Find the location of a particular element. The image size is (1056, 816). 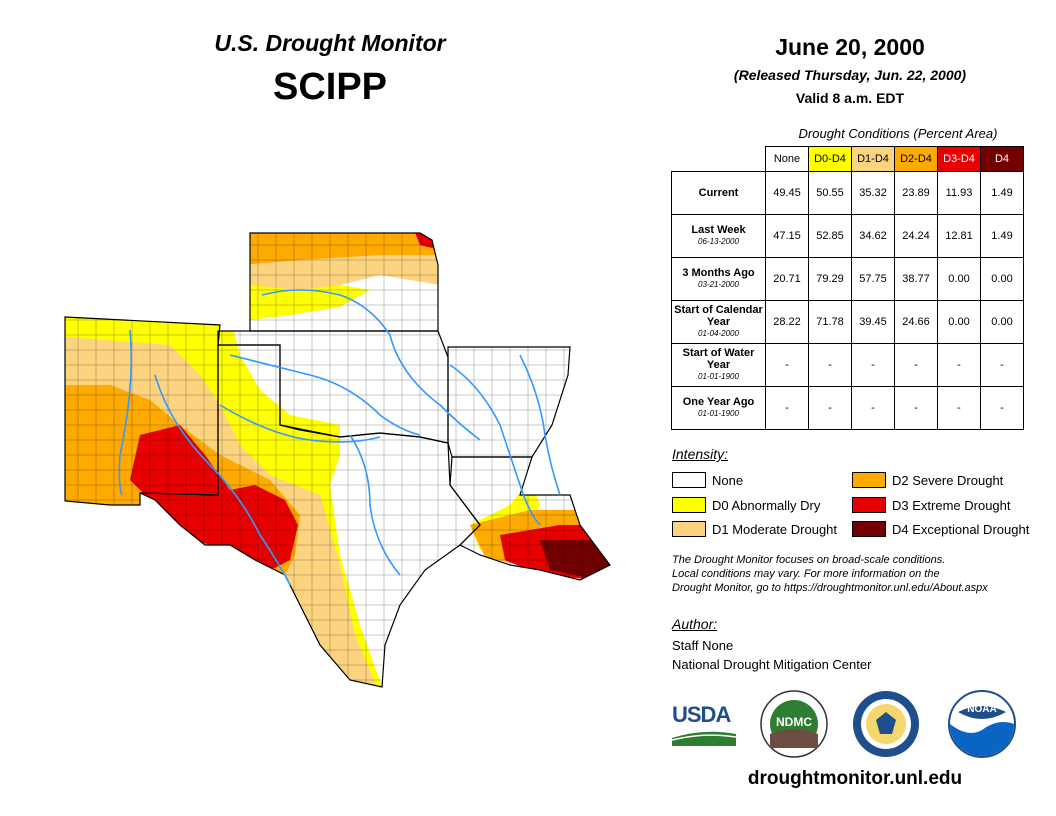

col-header-d4: D4 is located at coordinates (1002, 159).